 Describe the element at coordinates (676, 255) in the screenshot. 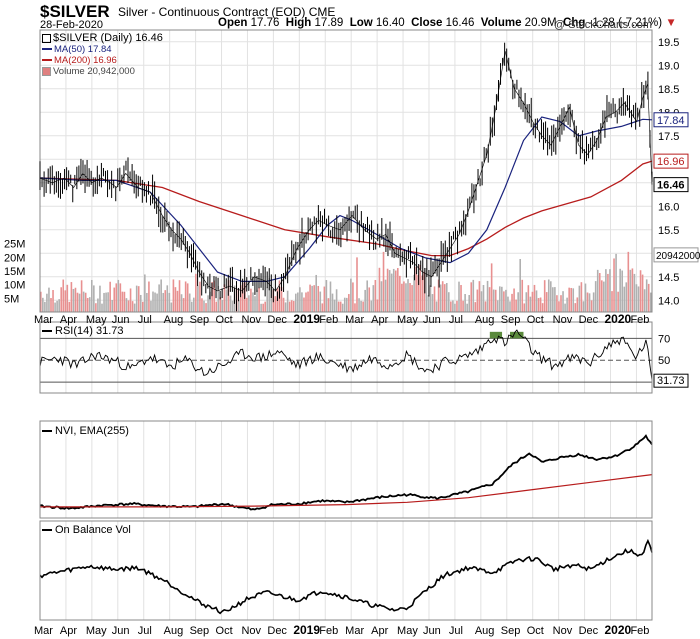

I see `volume-marker-box` at that location.